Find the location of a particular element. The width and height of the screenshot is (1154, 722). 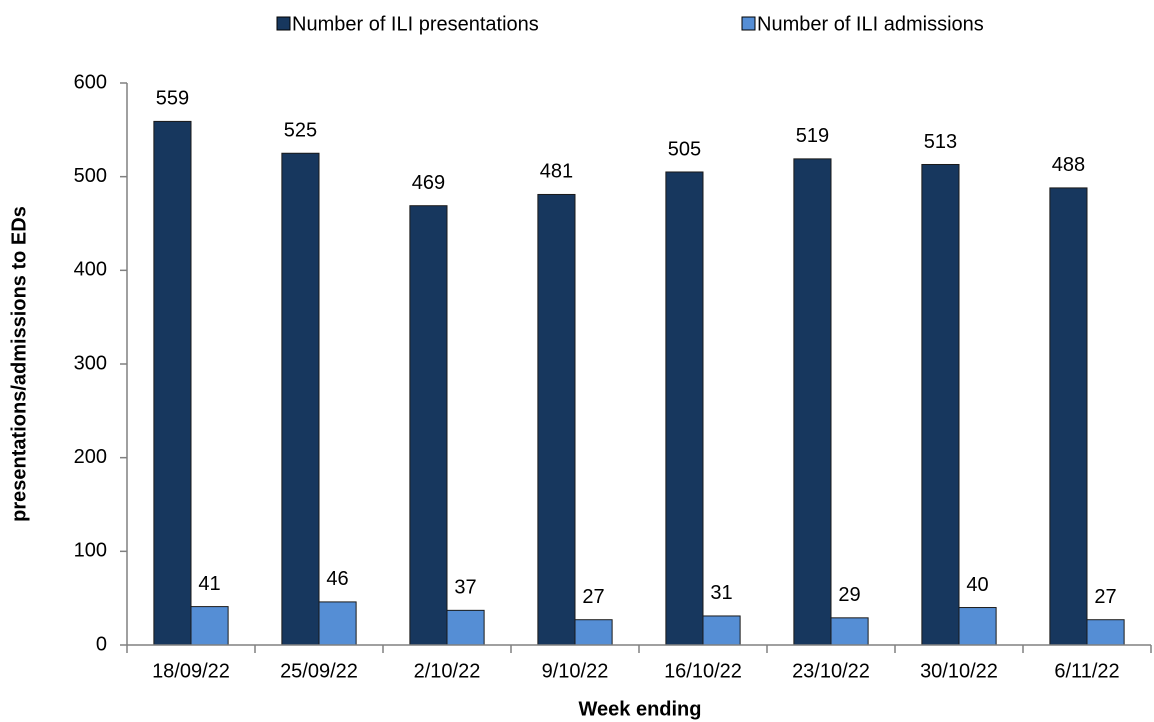

data-label: 513 is located at coordinates (940, 142).